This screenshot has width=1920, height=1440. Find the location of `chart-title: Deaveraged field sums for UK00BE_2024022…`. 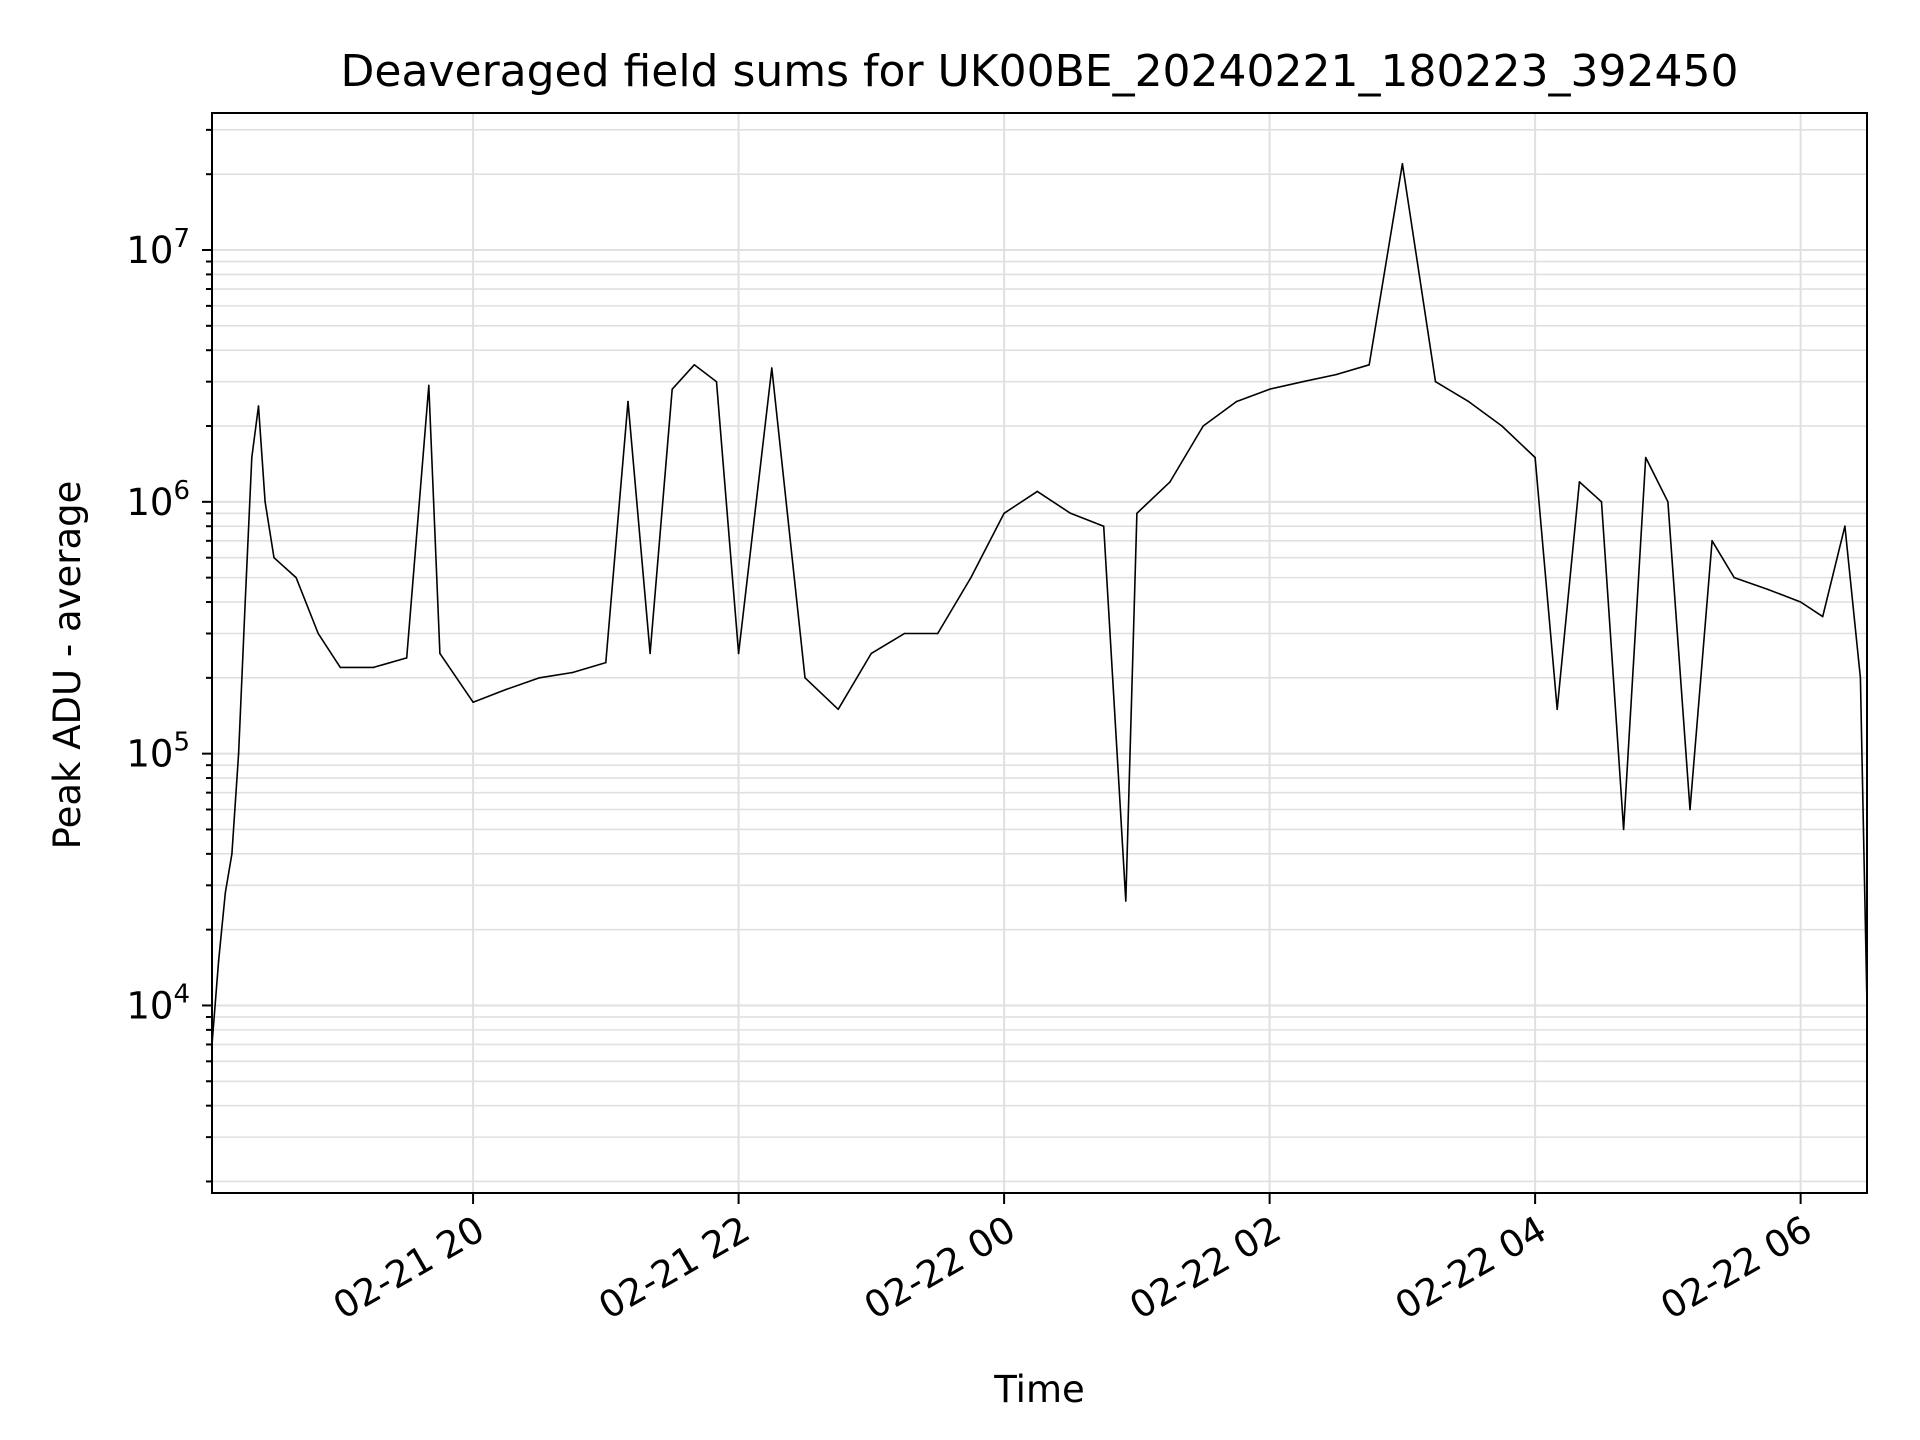

chart-title: Deaveraged field sums for UK00BE_2024022… is located at coordinates (1040, 71).